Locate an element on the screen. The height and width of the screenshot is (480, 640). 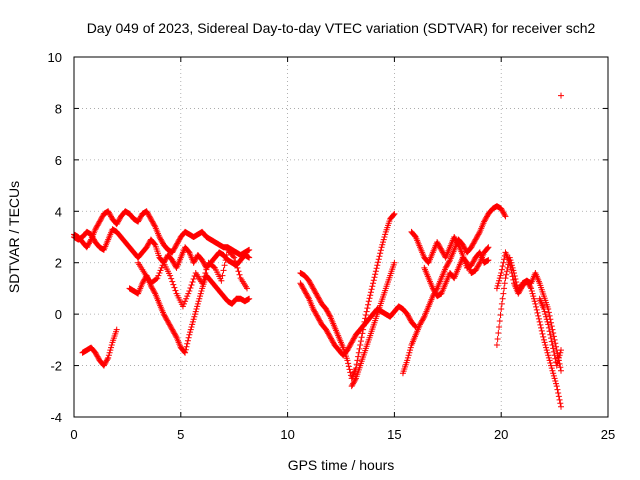
series-afternoon-b is located at coordinates (358, 319).